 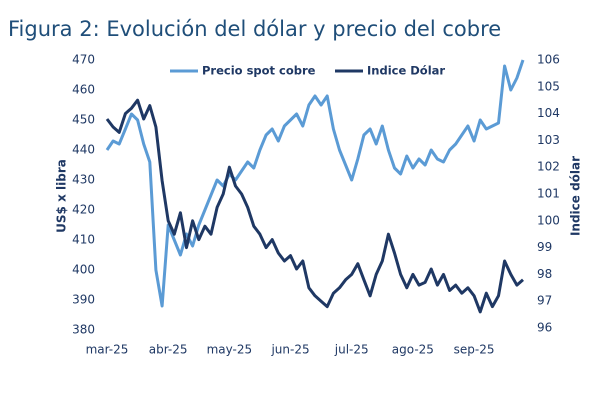 What do you see at coordinates (406, 71) in the screenshot?
I see `legend-label: Indice Dólar` at bounding box center [406, 71].